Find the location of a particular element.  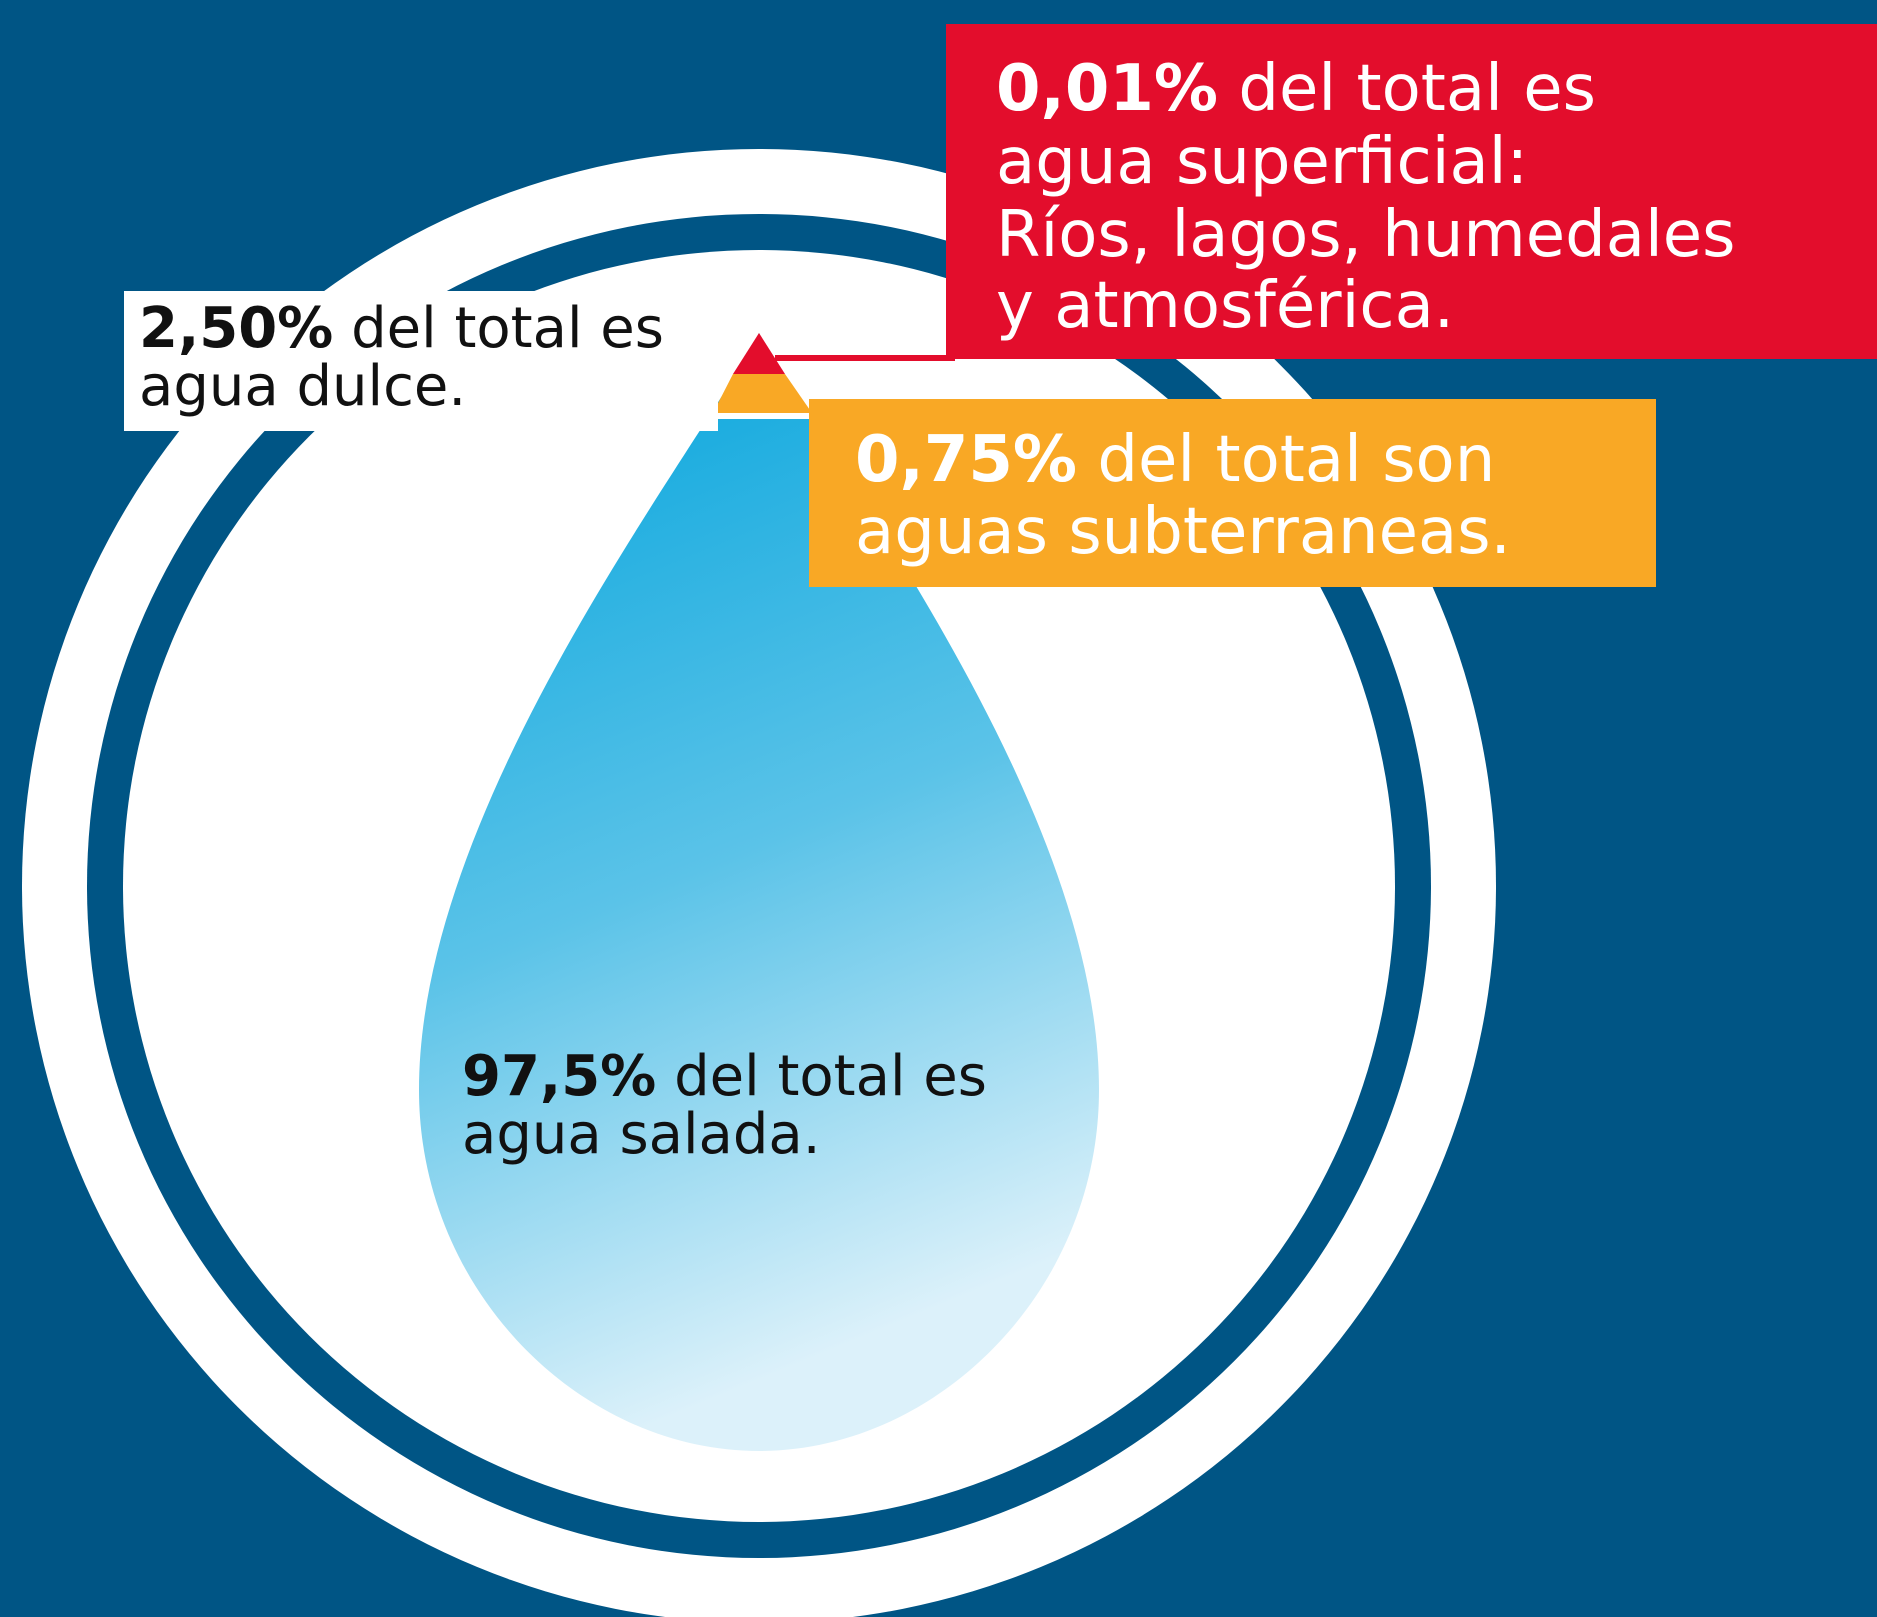

groundwater-percent: 0,75% is located at coordinates (966, 460).